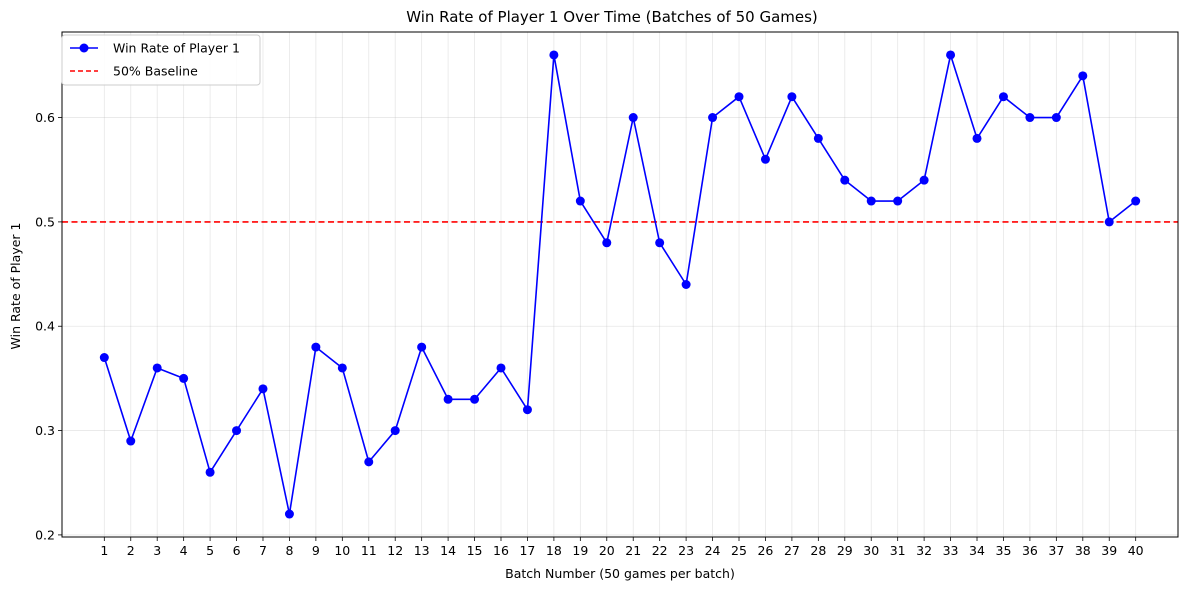  I want to click on x-tick-label: 38, so click(1083, 550).